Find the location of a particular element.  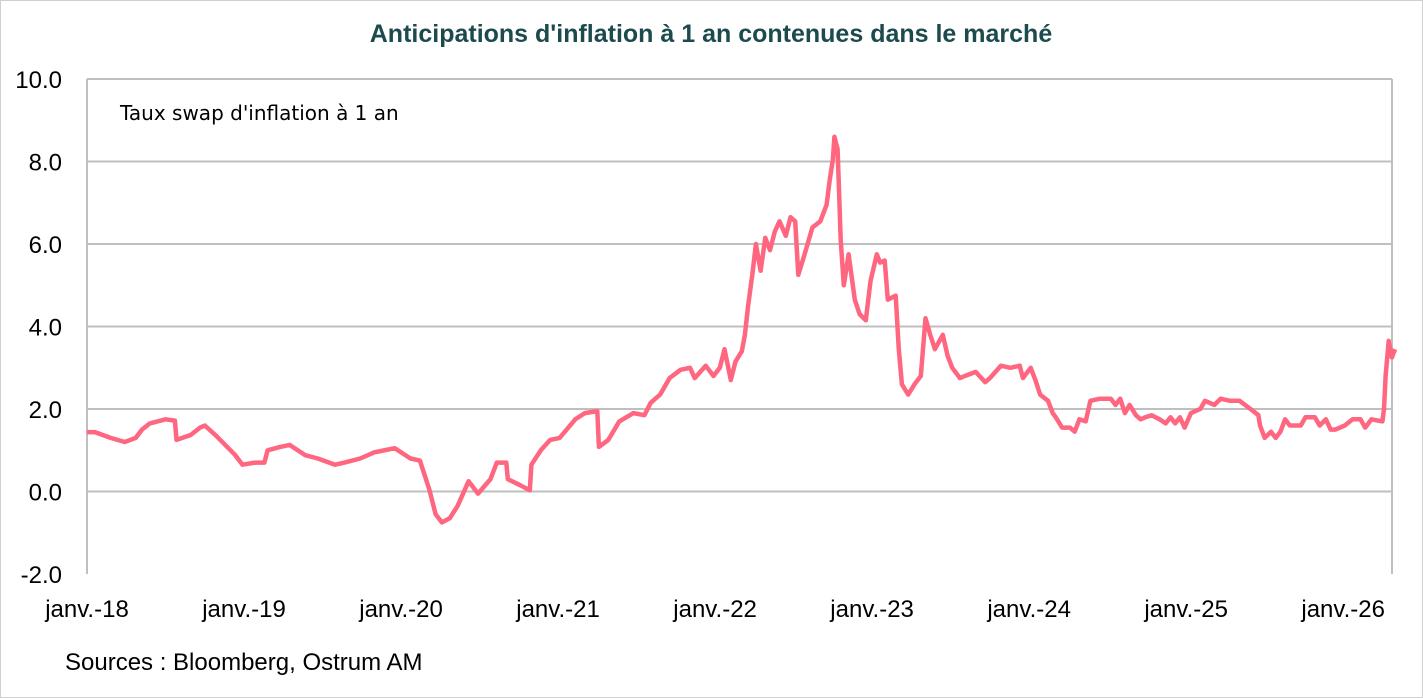

y-tick-label: 6.0 is located at coordinates (45, 245).